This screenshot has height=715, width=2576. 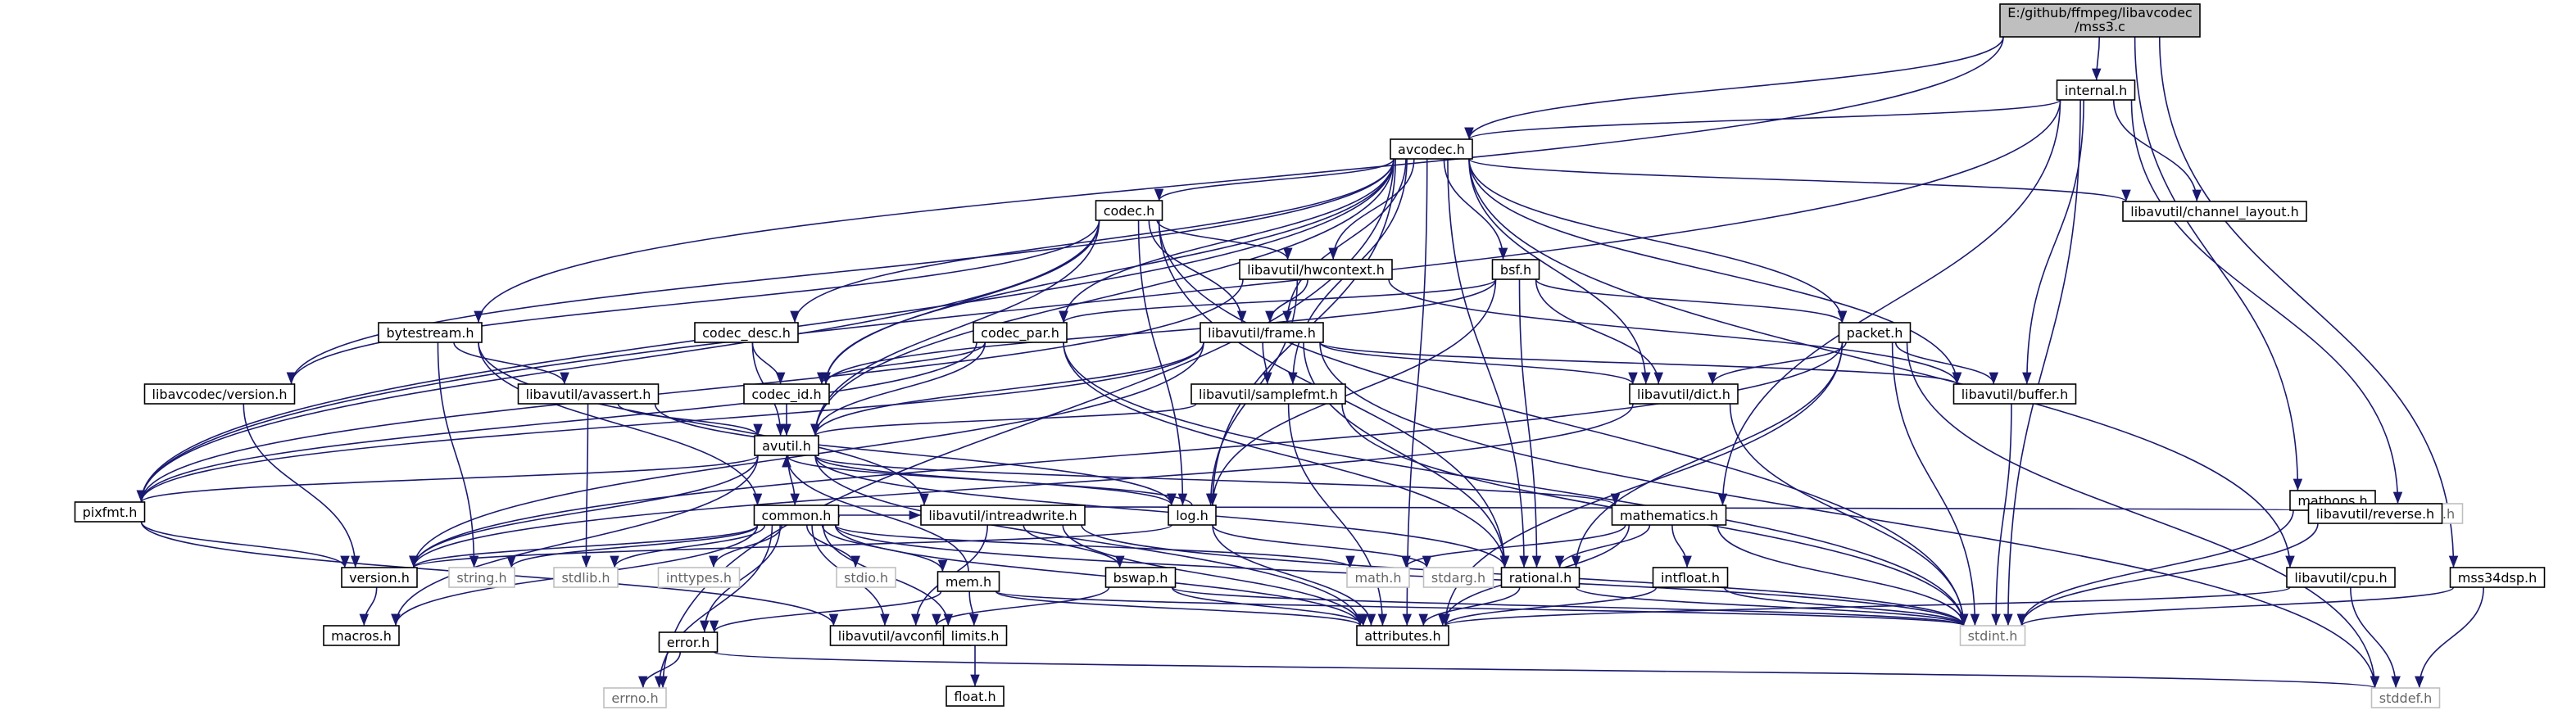 What do you see at coordinates (1402, 635) in the screenshot?
I see `node-attributes: attributes.h` at bounding box center [1402, 635].